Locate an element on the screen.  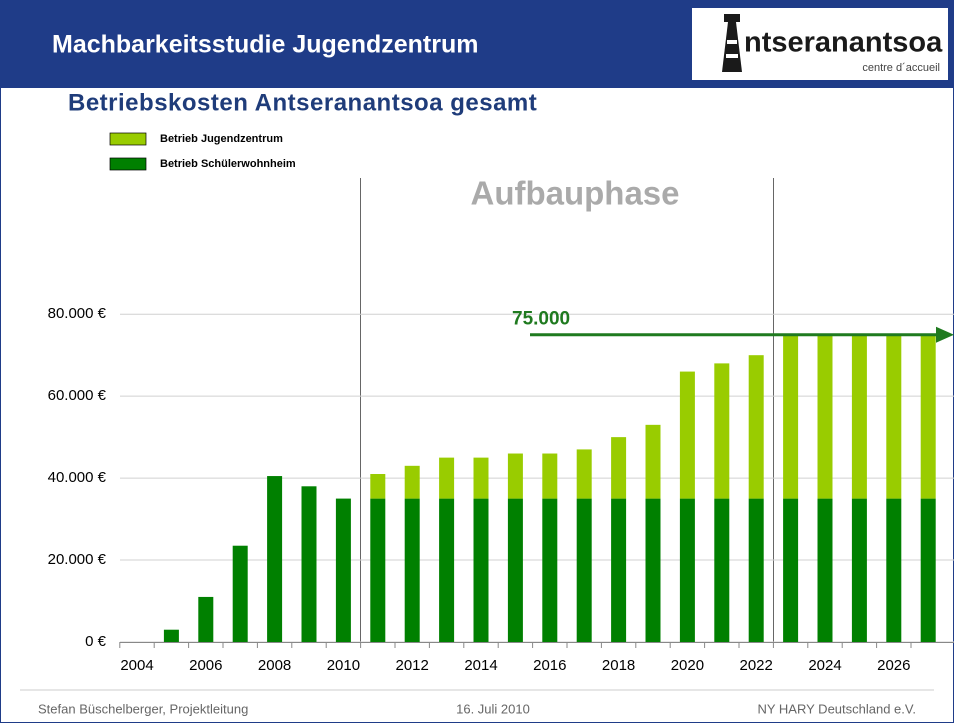
y-tick-label: 40.000 € is located at coordinates (77, 477).